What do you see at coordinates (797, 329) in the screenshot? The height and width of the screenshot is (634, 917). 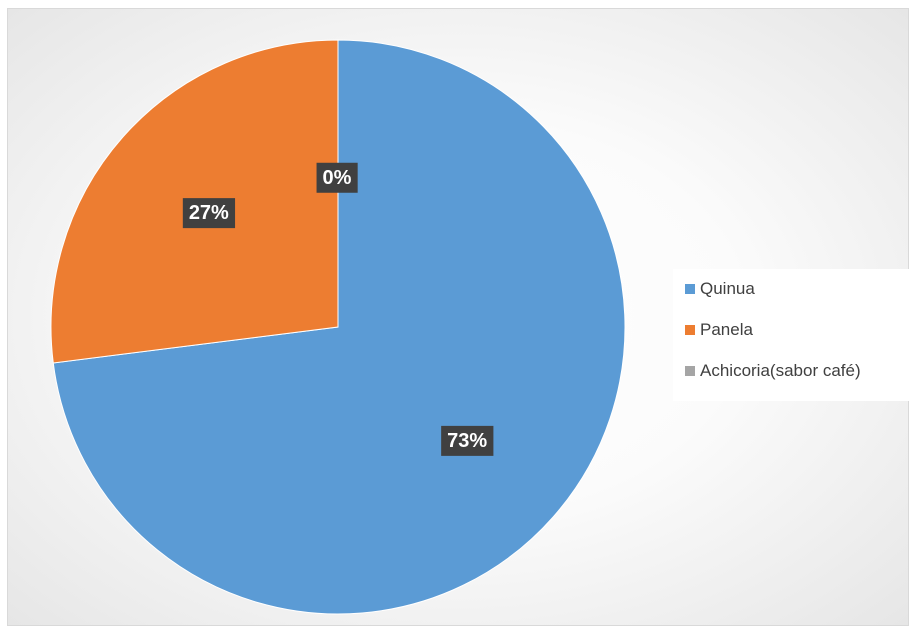 I see `legend-item-panela: Panela` at bounding box center [797, 329].